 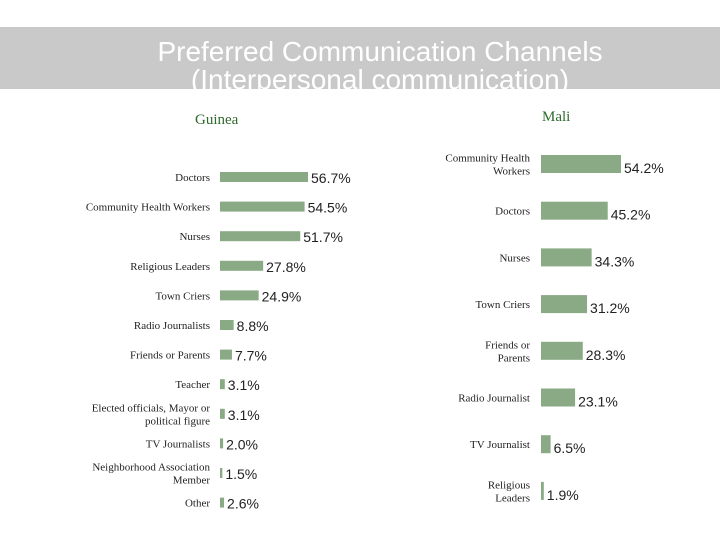 What do you see at coordinates (243, 504) in the screenshot?
I see `guinea-value-label-11: 2.6%` at bounding box center [243, 504].